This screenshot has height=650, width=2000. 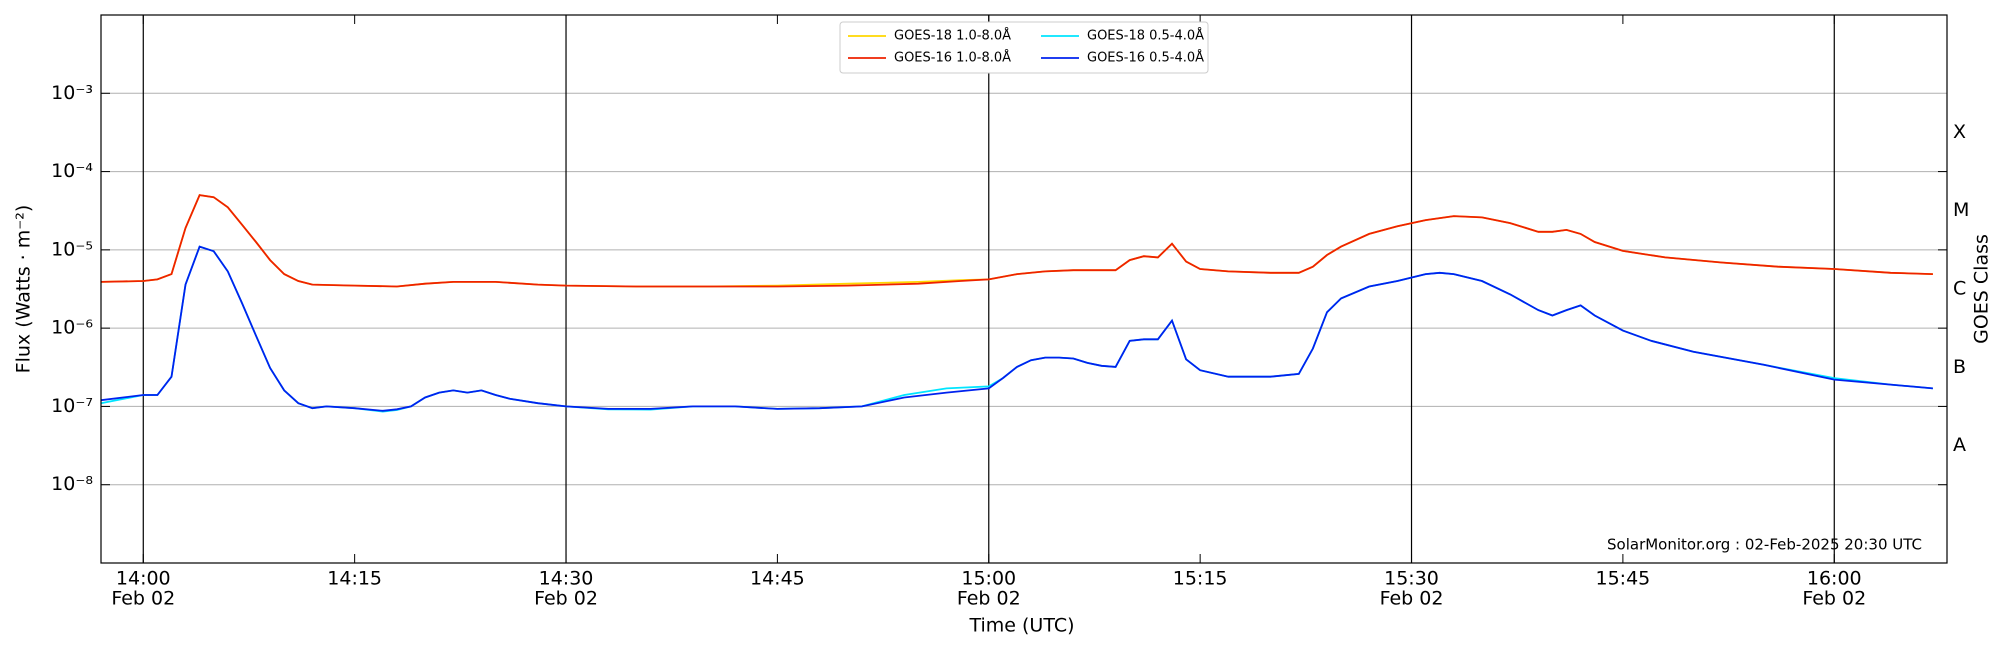 What do you see at coordinates (952, 58) in the screenshot?
I see `legend-label: GOES-16 1.0-8.0Å` at bounding box center [952, 58].